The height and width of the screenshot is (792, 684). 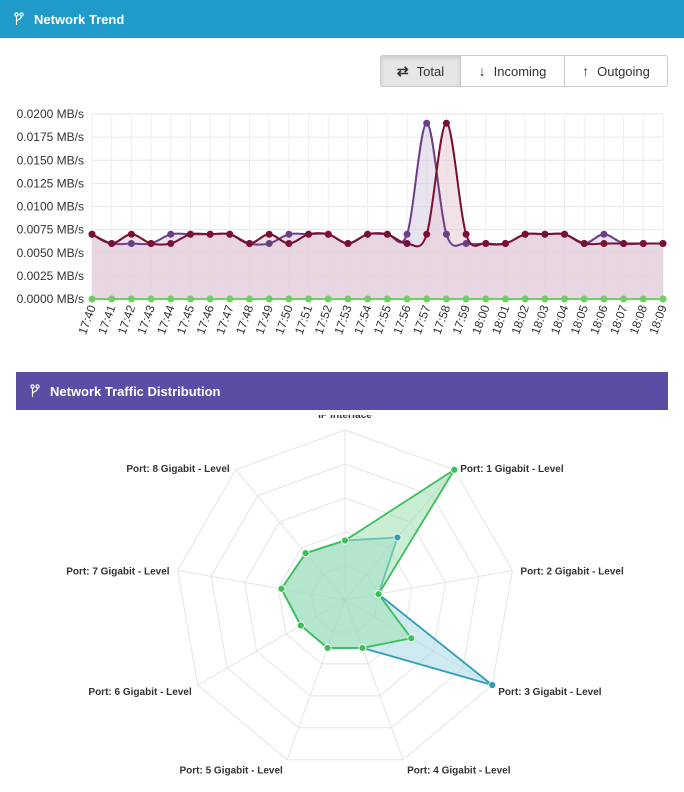 What do you see at coordinates (513, 71) in the screenshot?
I see `incoming-button: ↓ Incoming` at bounding box center [513, 71].